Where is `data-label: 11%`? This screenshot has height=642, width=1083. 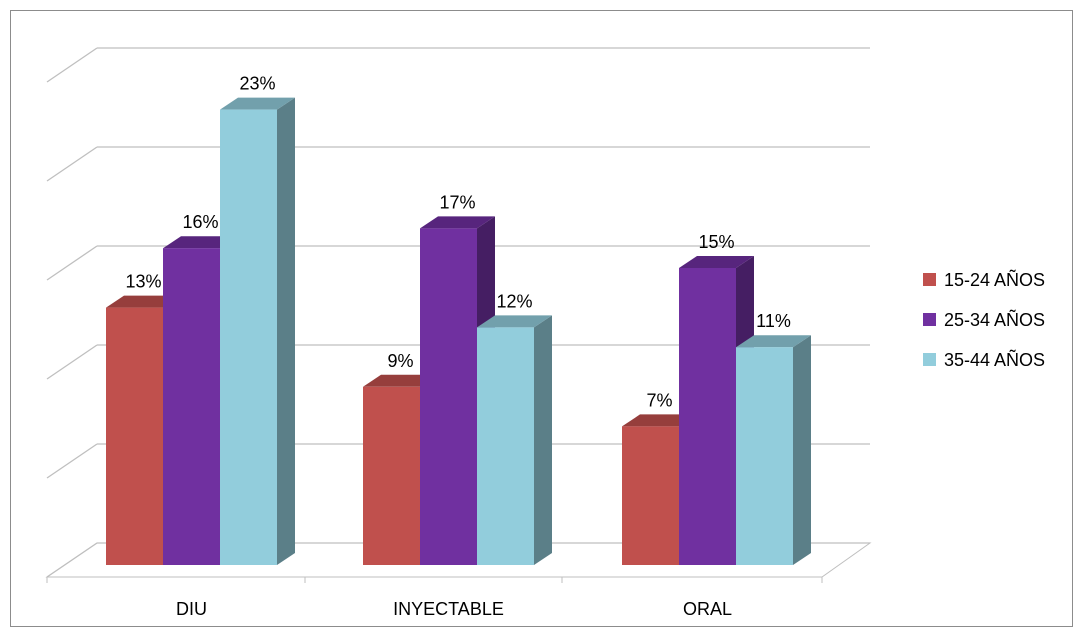 data-label: 11% is located at coordinates (773, 321).